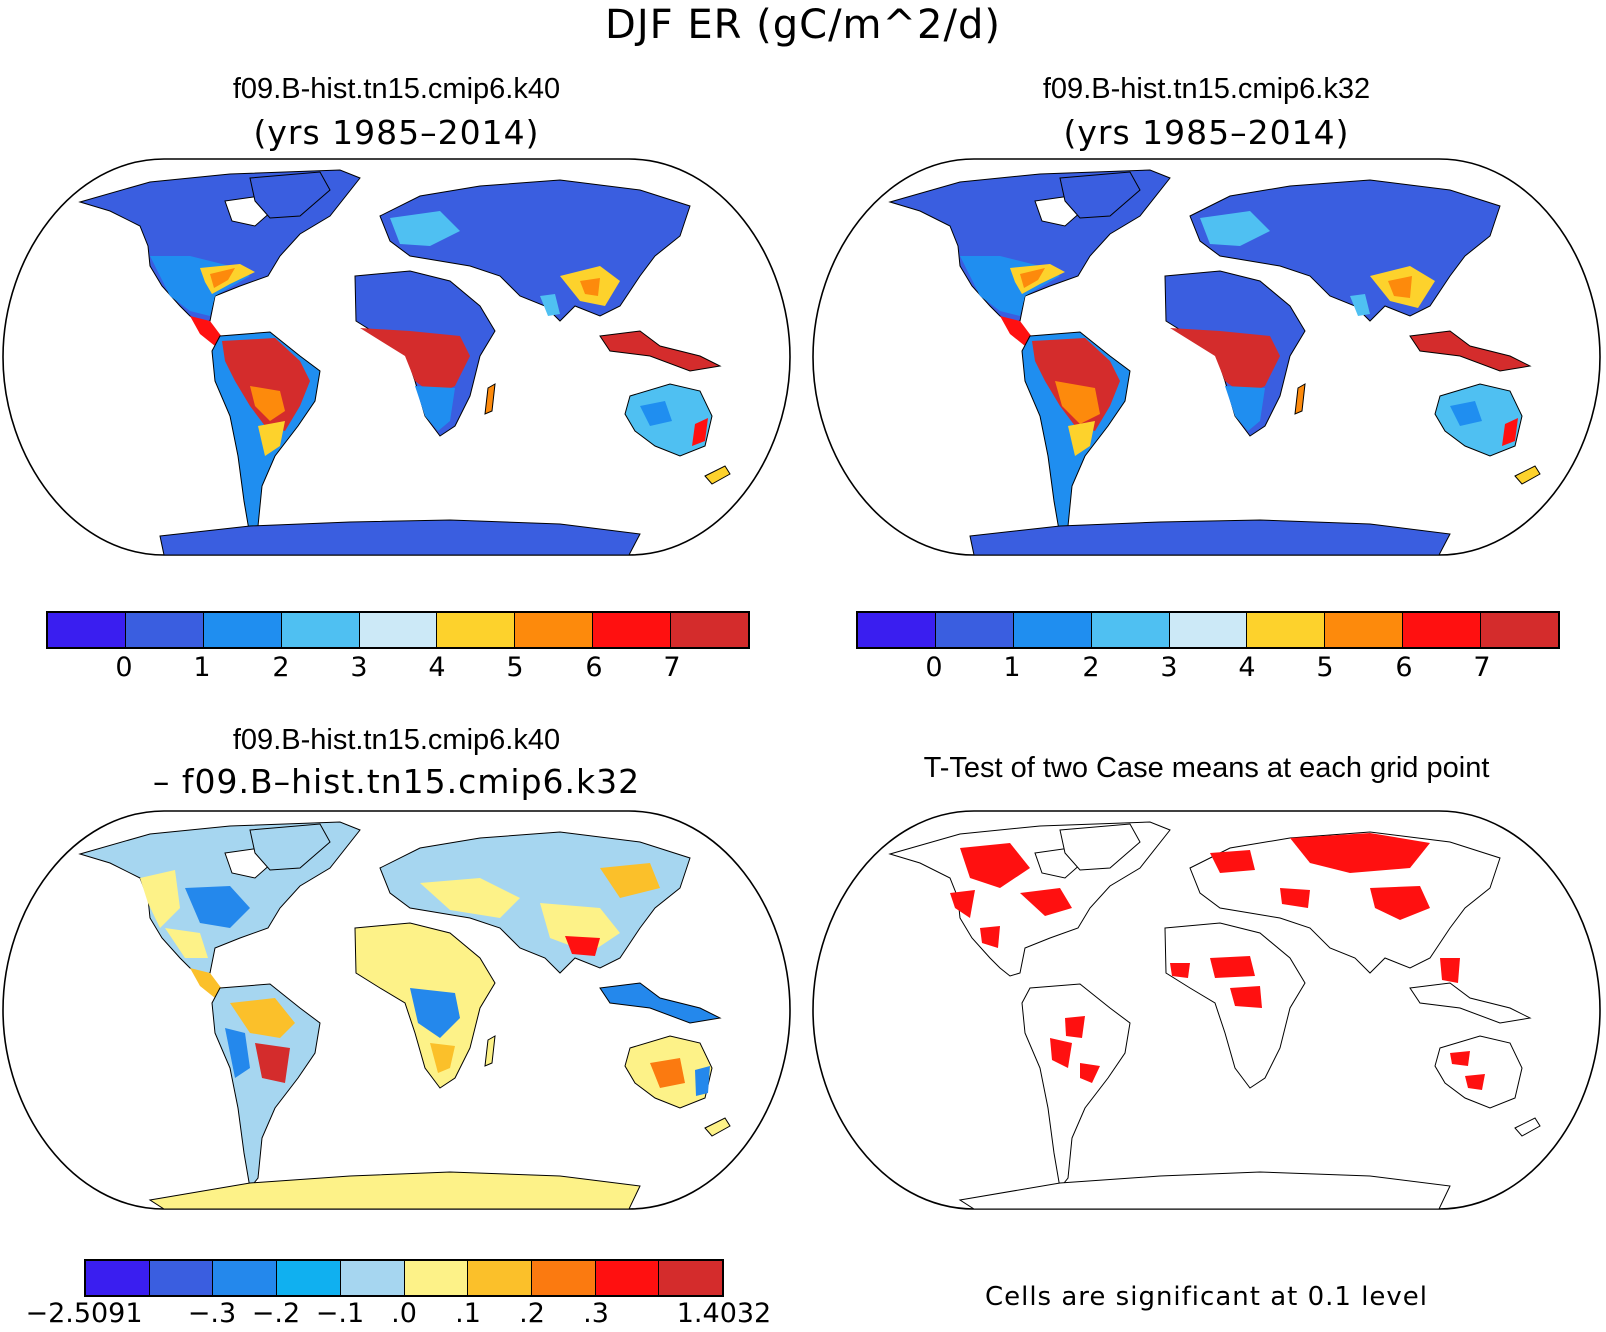 Image resolution: width=1606 pixels, height=1332 pixels. What do you see at coordinates (404, 1313) in the screenshot?
I see `colorbar-tick-label: .0` at bounding box center [404, 1313].